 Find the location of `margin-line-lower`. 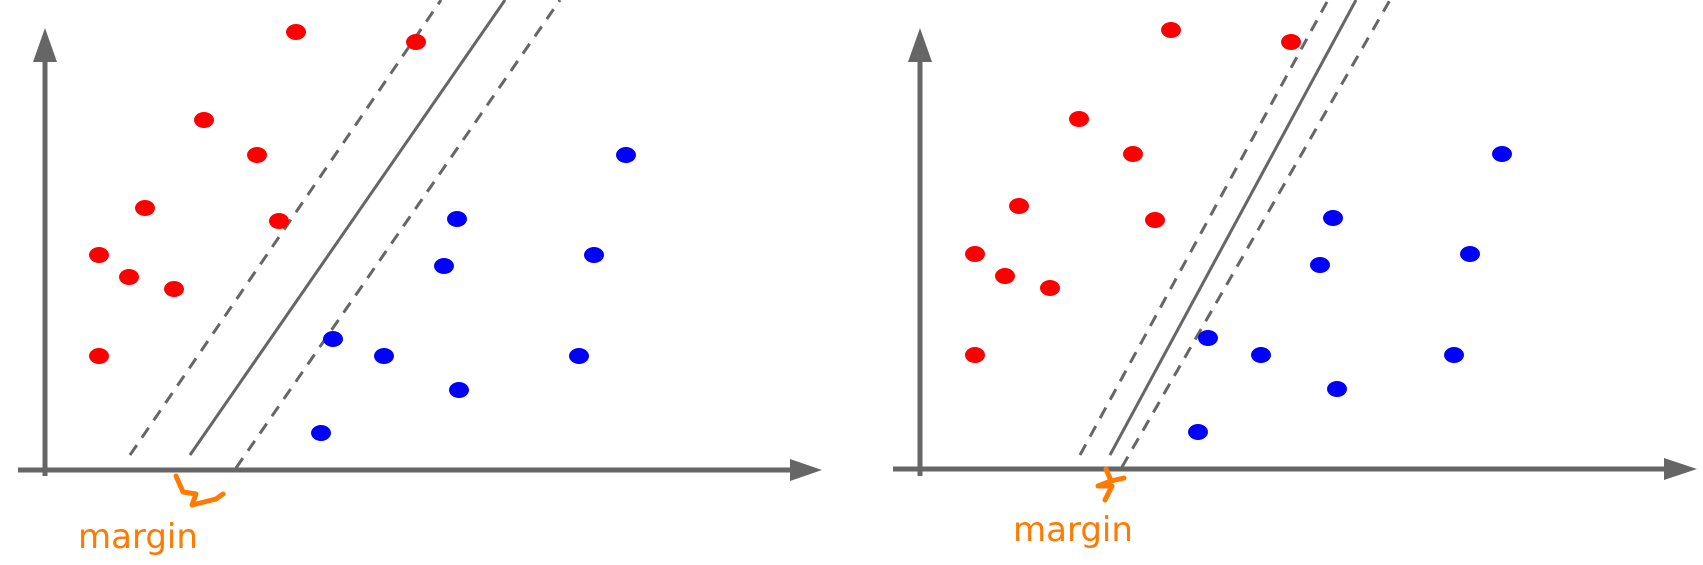

margin-line-lower is located at coordinates (1256, 234).